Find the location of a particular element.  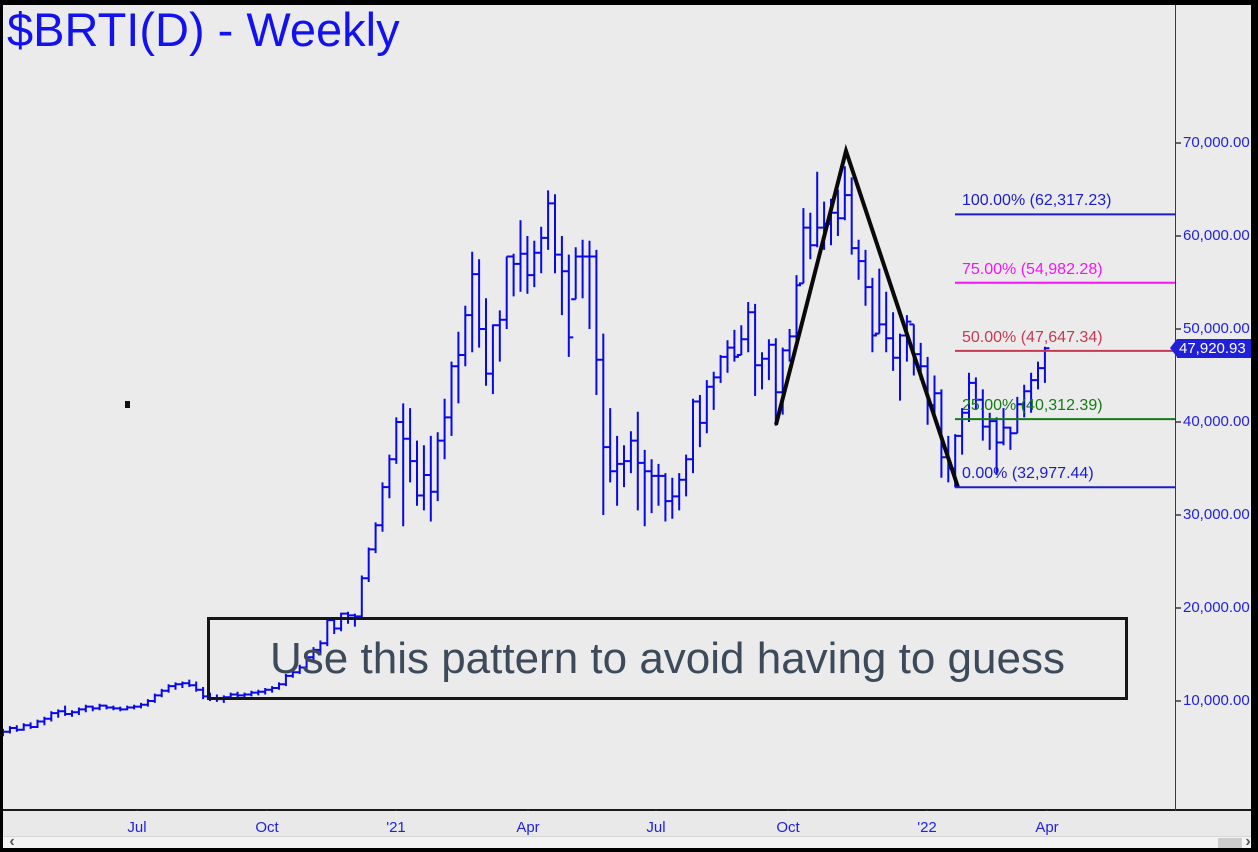

time-axis-band is located at coordinates (629, 823).